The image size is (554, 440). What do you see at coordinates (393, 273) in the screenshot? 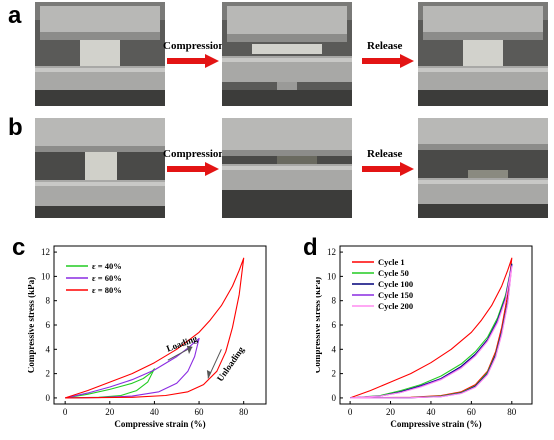
I see `legend-label: Cycle 50` at bounding box center [393, 273].